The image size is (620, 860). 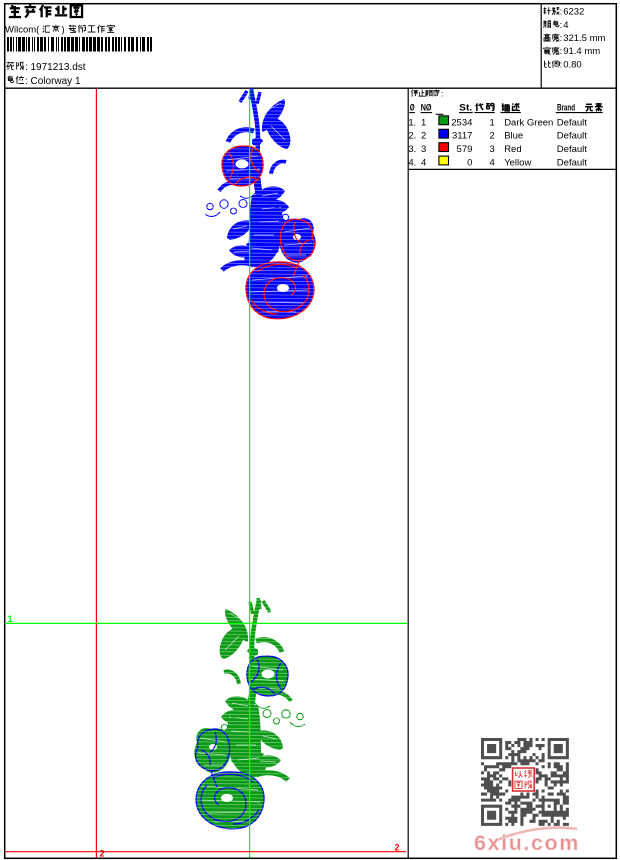 What do you see at coordinates (462, 136) in the screenshot?
I see `svg-text: 3117` at bounding box center [462, 136].